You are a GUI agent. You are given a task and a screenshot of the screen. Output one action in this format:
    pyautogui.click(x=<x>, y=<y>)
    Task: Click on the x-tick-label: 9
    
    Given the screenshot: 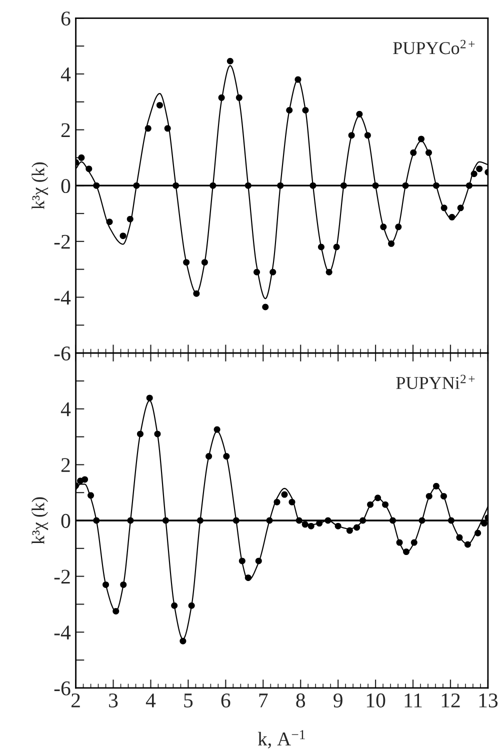 What is the action you would take?
    pyautogui.click(x=338, y=700)
    